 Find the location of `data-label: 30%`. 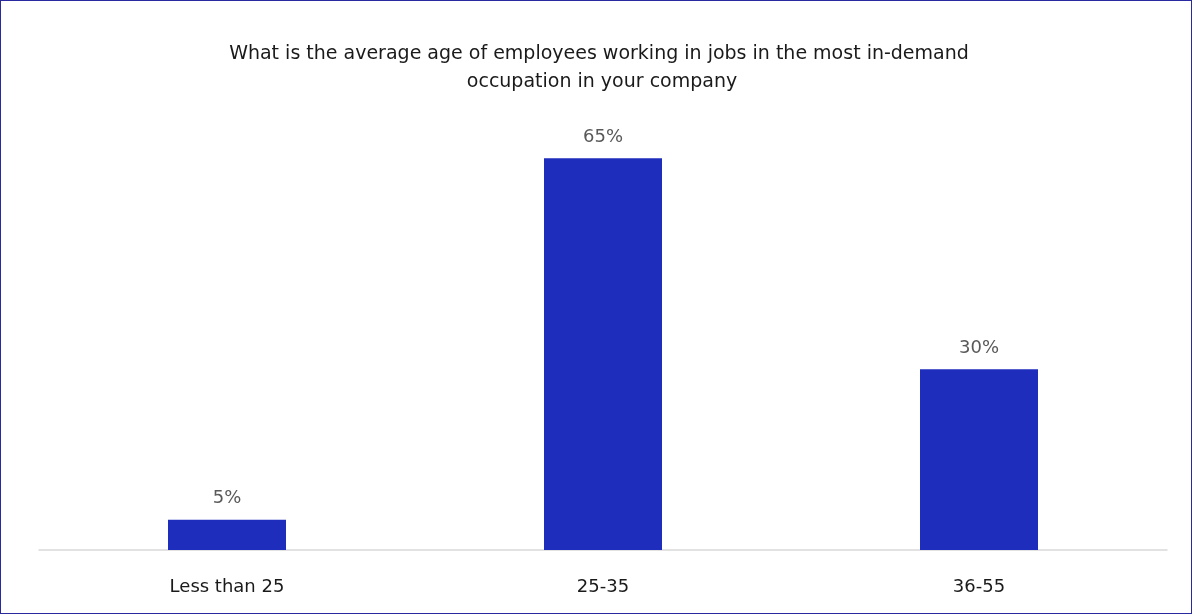

data-label: 30% is located at coordinates (979, 346).